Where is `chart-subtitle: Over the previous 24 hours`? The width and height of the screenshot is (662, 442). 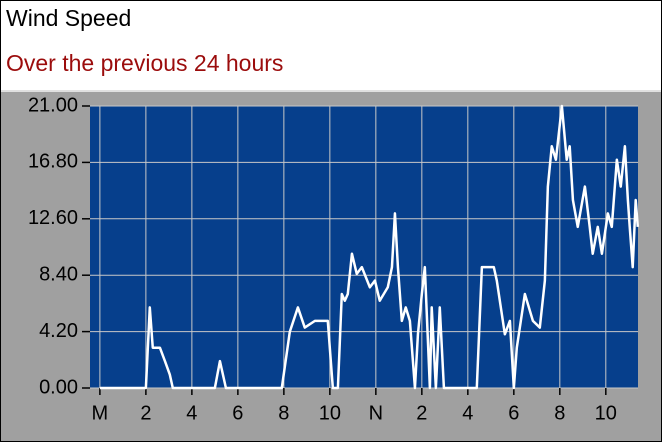 chart-subtitle: Over the previous 24 hours is located at coordinates (144, 63).